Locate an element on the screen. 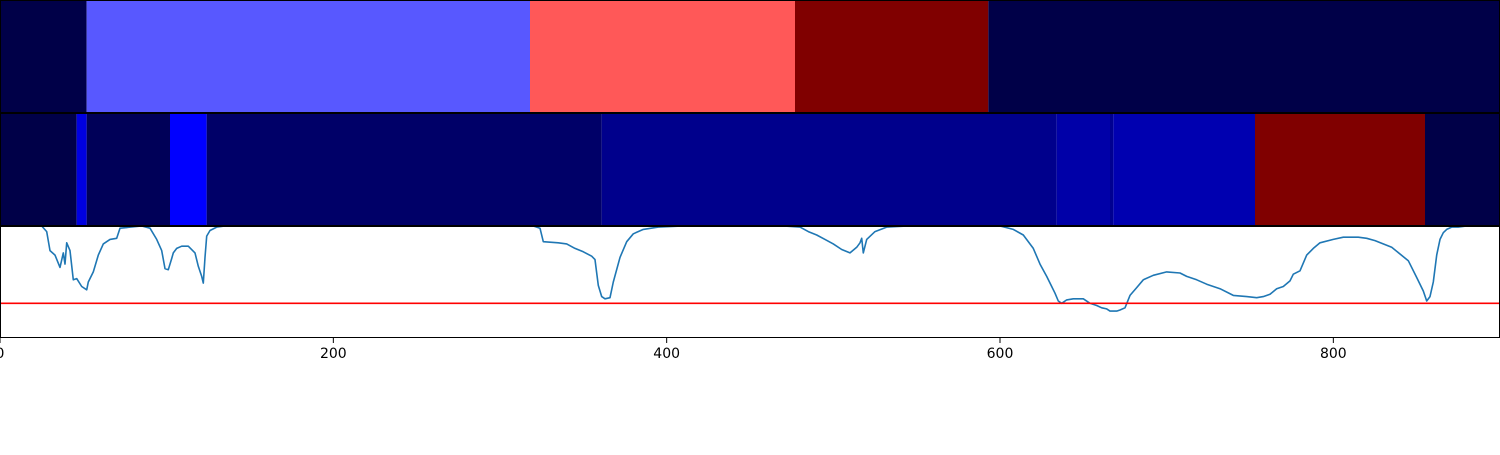 Image resolution: width=1500 pixels, height=455 pixels. x-tick-label-400: 400 is located at coordinates (666, 354).